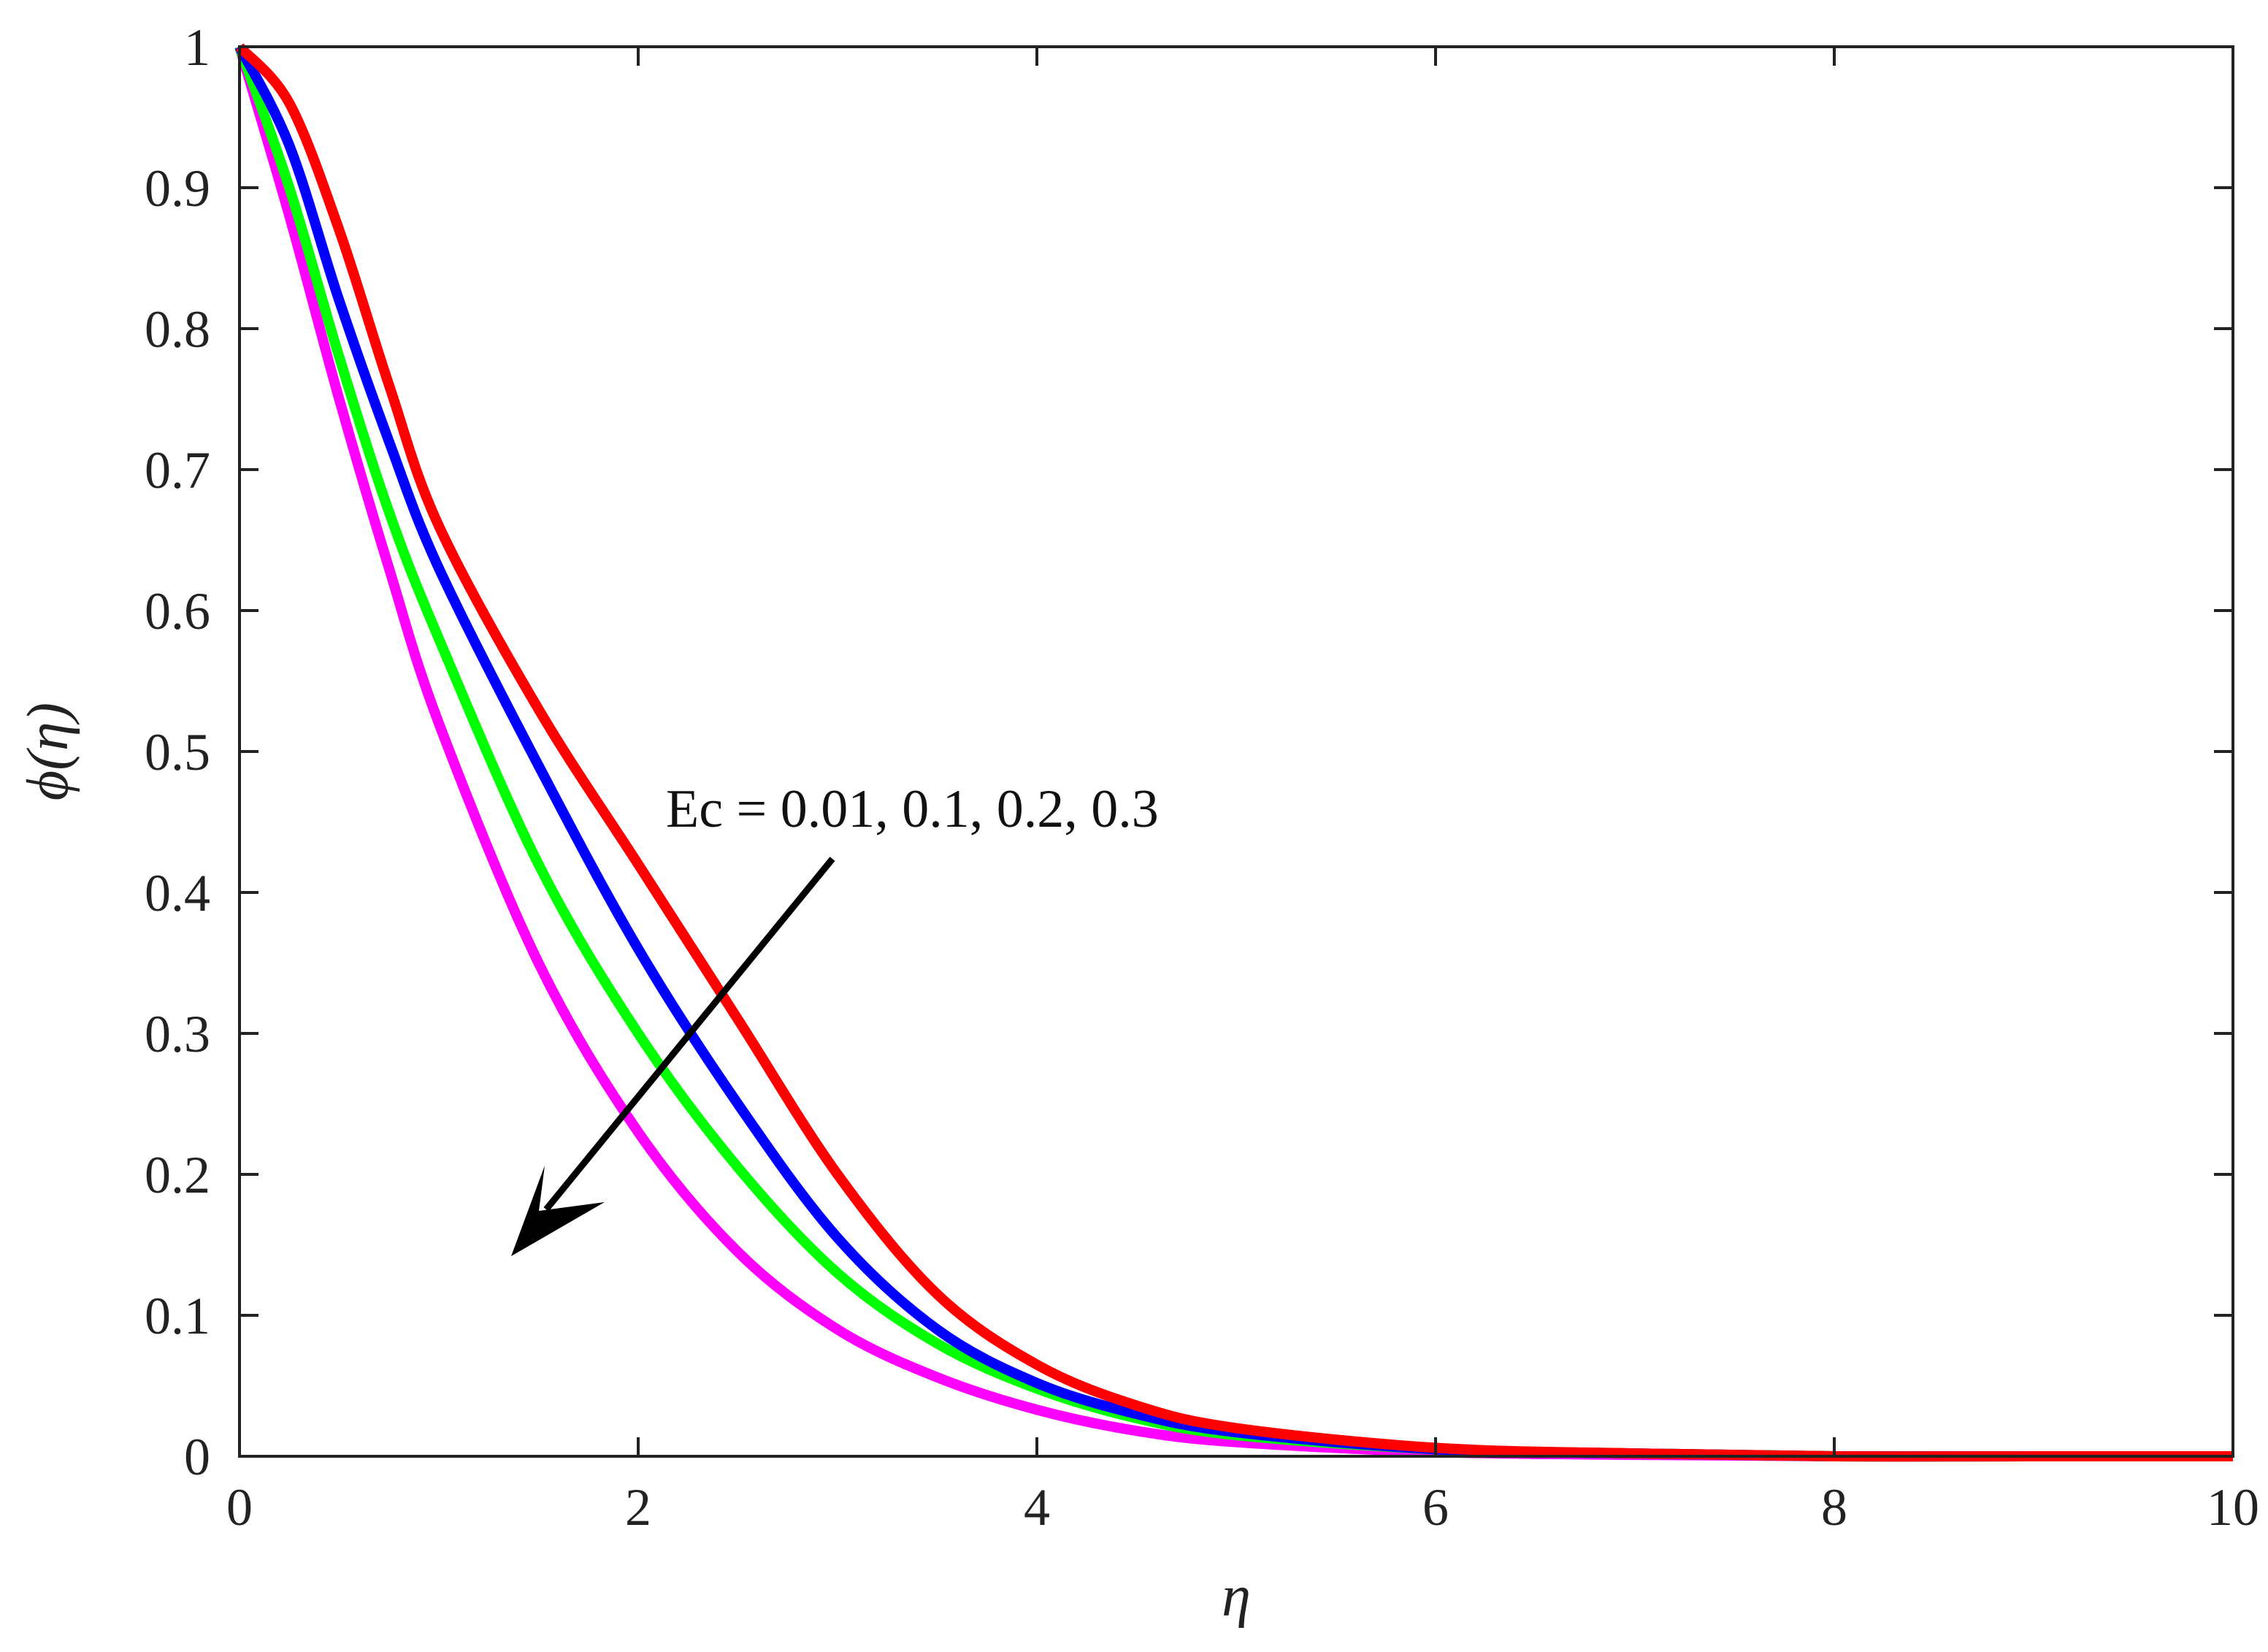 This screenshot has height=1652, width=2268. What do you see at coordinates (177, 893) in the screenshot?
I see `y-tick-label: 0.4` at bounding box center [177, 893].